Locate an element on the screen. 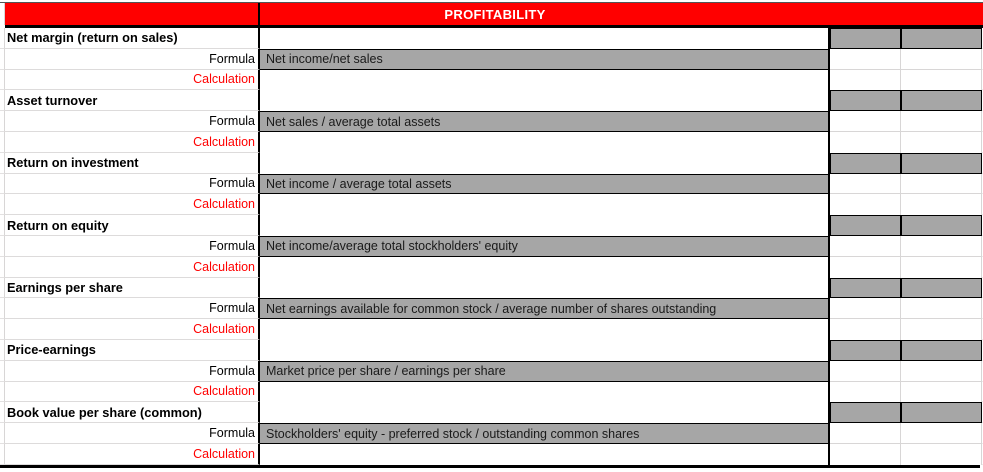  section-earnings-per-share: Earnings per share is located at coordinates (491, 288).